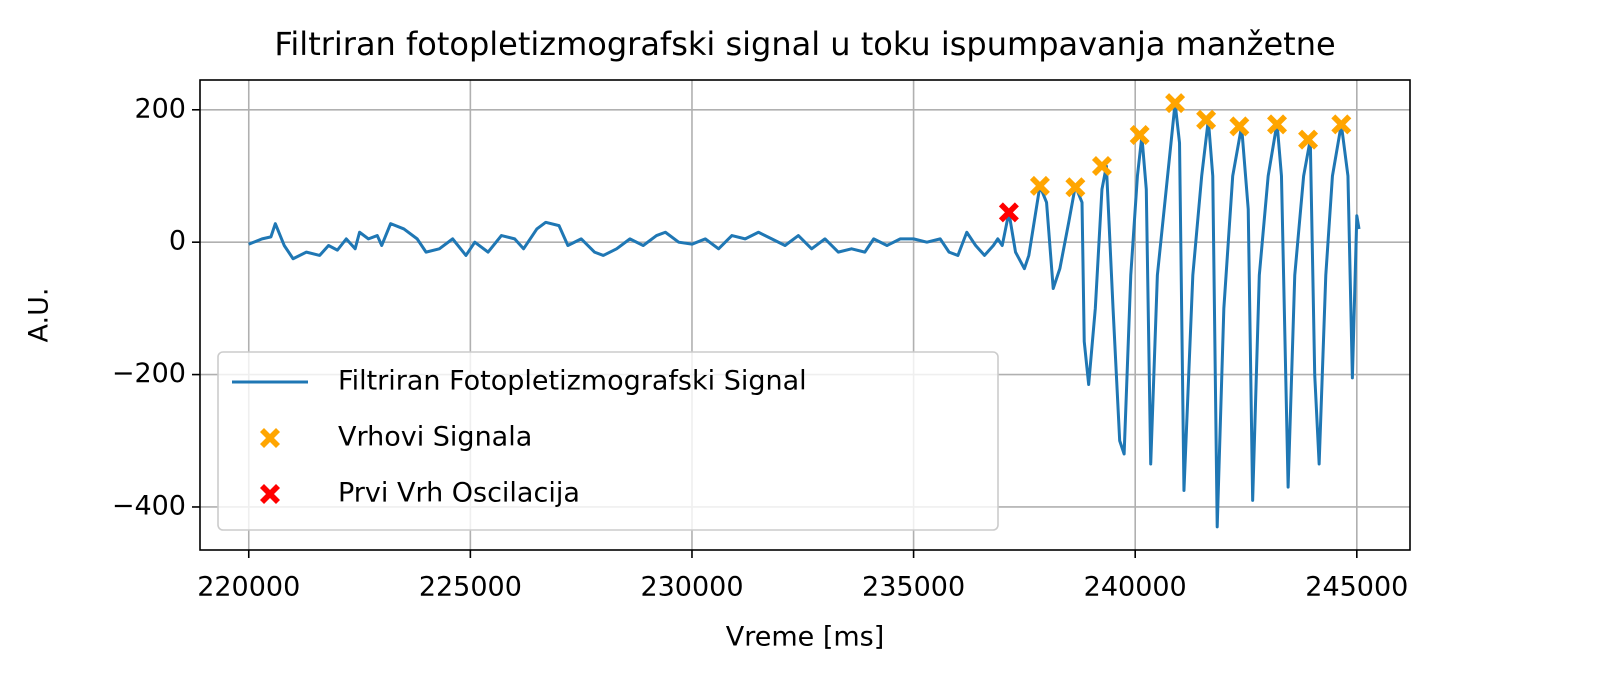  I want to click on y-axis-label: A.U., so click(39, 315).